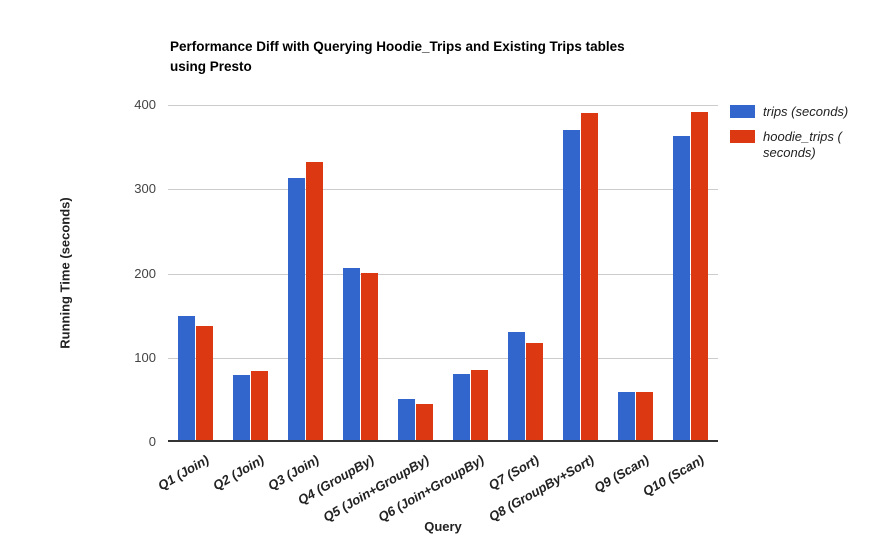  I want to click on y-tick-label-100: 100, so click(145, 357).